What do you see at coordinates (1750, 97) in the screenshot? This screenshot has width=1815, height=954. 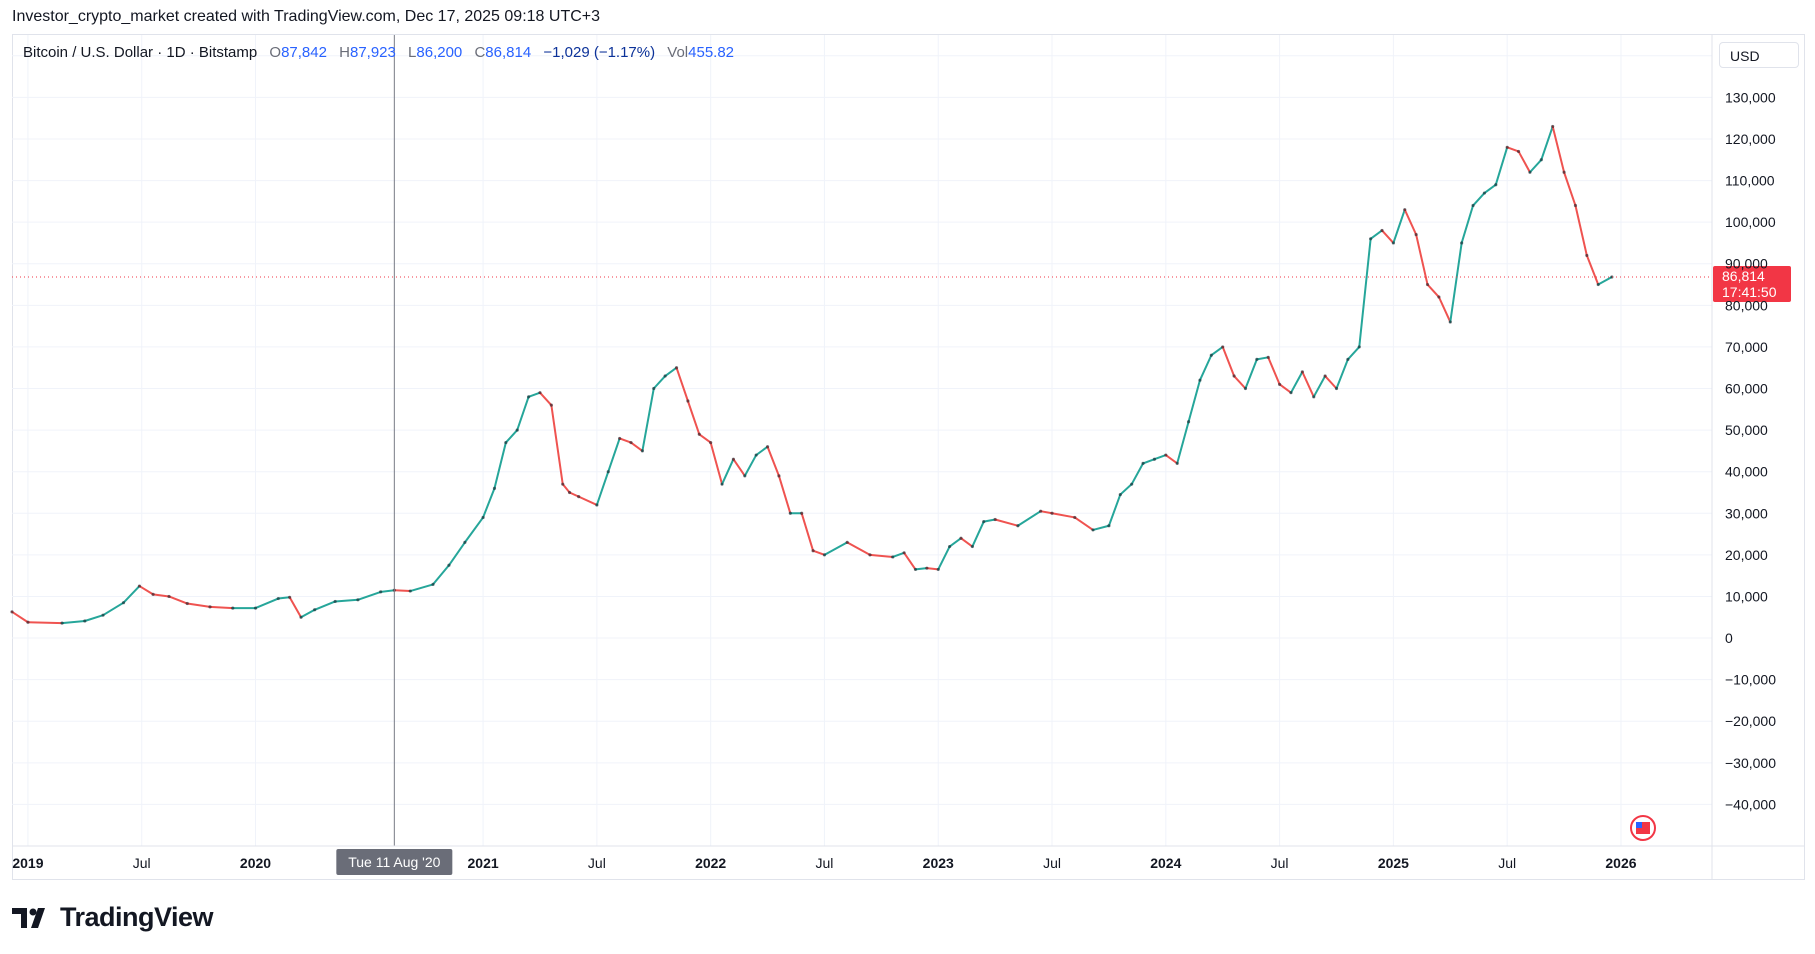 I see `y-tick-label: 130,000` at bounding box center [1750, 97].